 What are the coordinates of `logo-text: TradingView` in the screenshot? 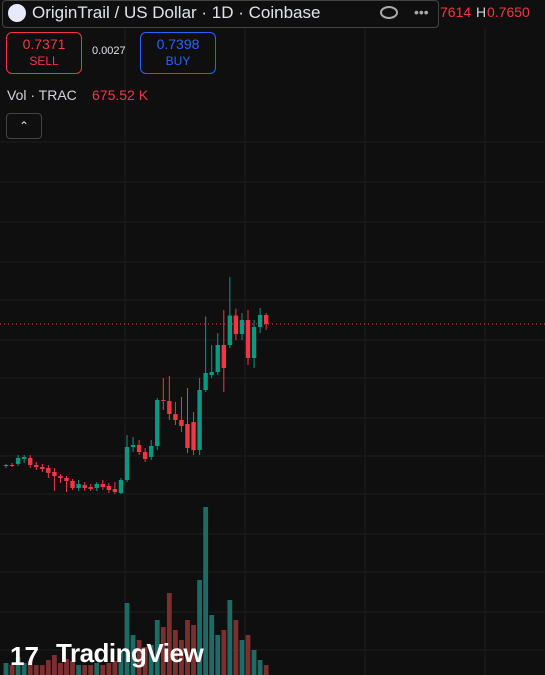 It's located at (130, 653).